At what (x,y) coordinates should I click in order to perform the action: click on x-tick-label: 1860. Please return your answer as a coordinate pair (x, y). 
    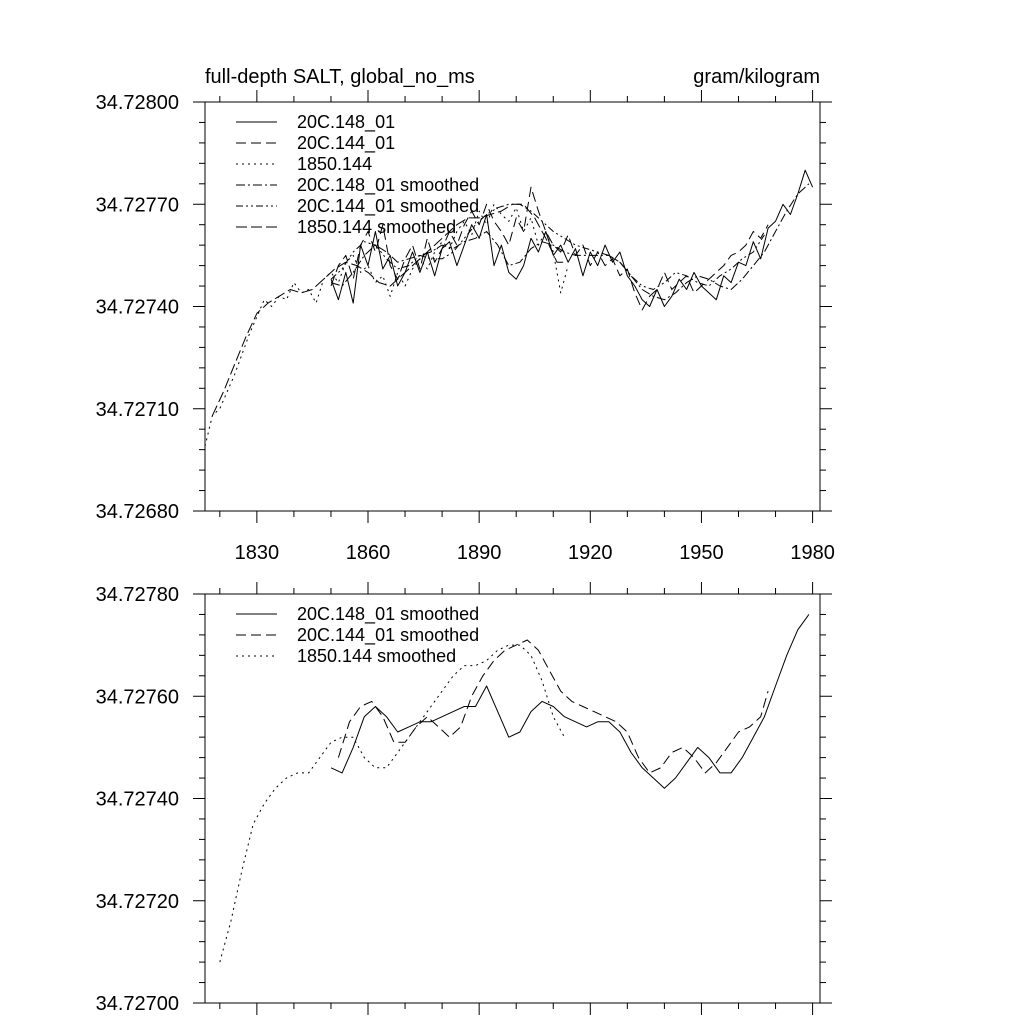
    Looking at the image, I should click on (368, 553).